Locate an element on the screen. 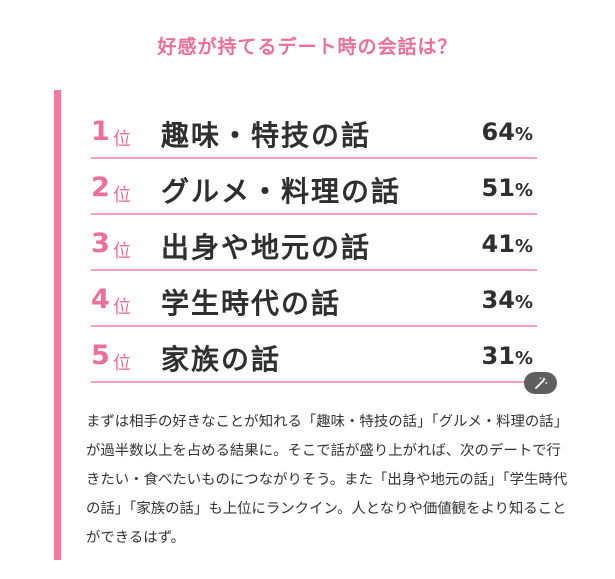 The width and height of the screenshot is (615, 579). rank-number: 1 is located at coordinates (100, 131).